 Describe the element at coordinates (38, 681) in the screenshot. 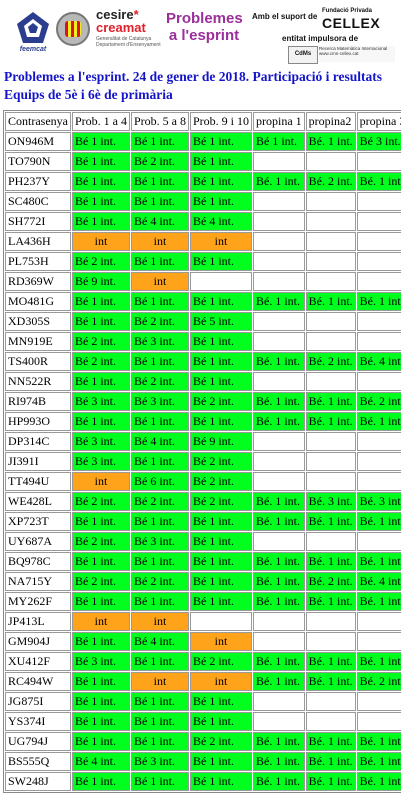

I see `team-code-cell: RC494W` at that location.